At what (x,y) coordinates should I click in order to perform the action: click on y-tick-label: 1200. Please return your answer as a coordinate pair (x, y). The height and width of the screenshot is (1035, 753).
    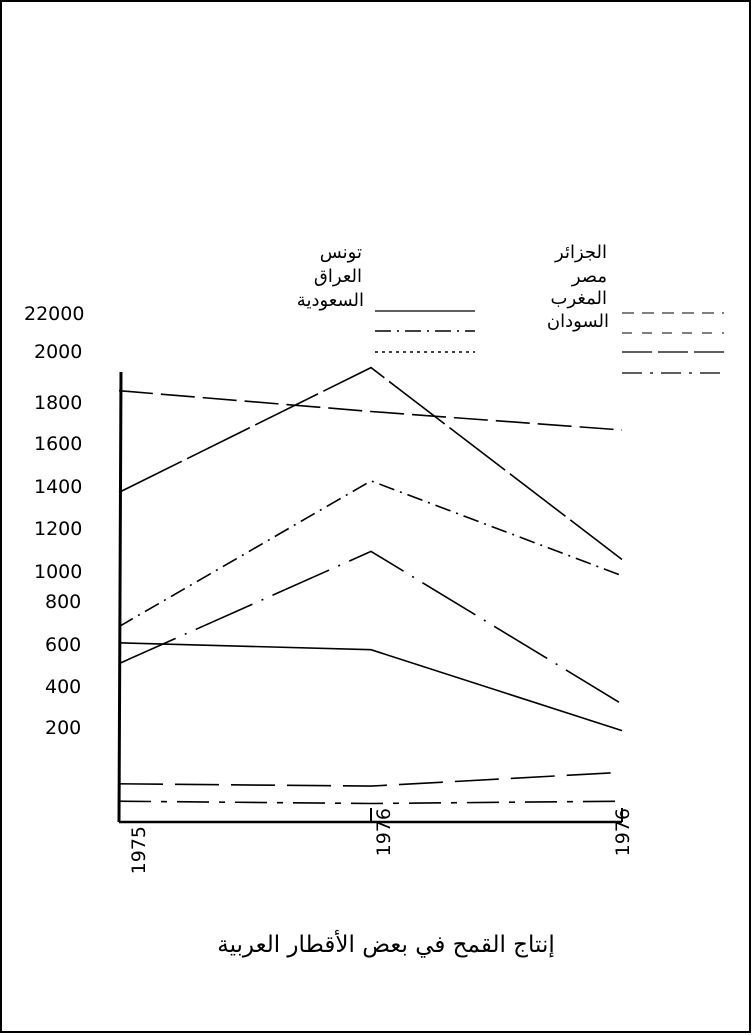
    Looking at the image, I should click on (58, 529).